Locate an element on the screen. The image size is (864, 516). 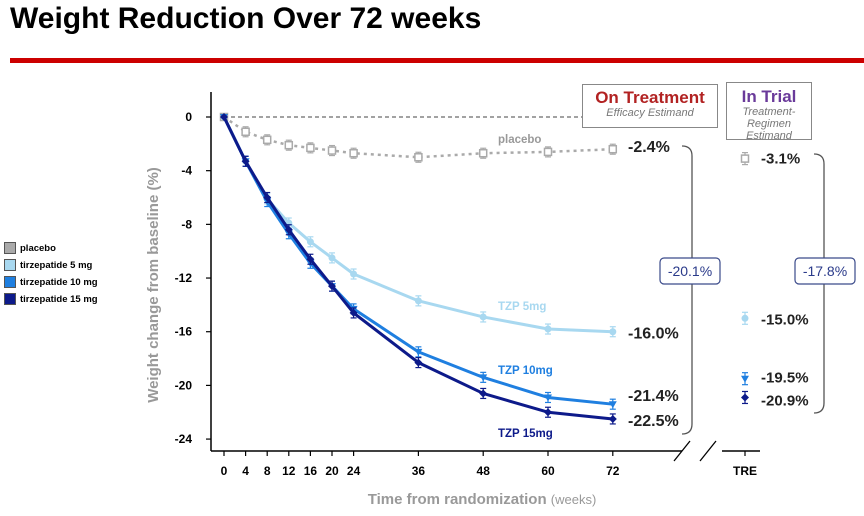
legend-label: placebo is located at coordinates (38, 248).